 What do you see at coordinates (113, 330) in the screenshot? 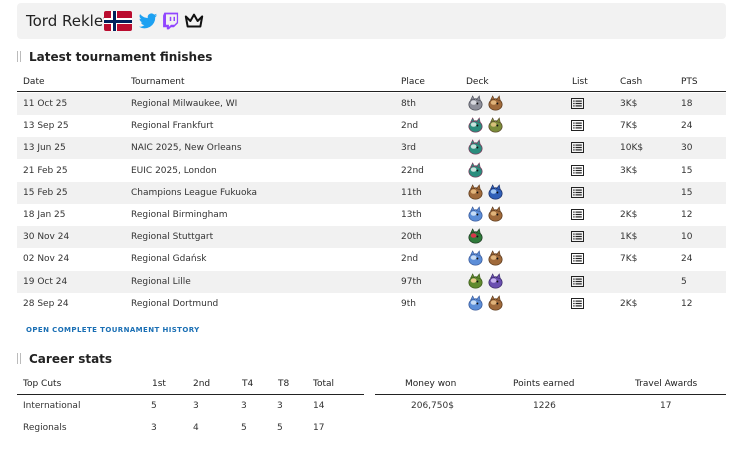
I see `open-tournament-history-link: OPEN COMPLETE TOURNAMENT HISTORY` at bounding box center [113, 330].